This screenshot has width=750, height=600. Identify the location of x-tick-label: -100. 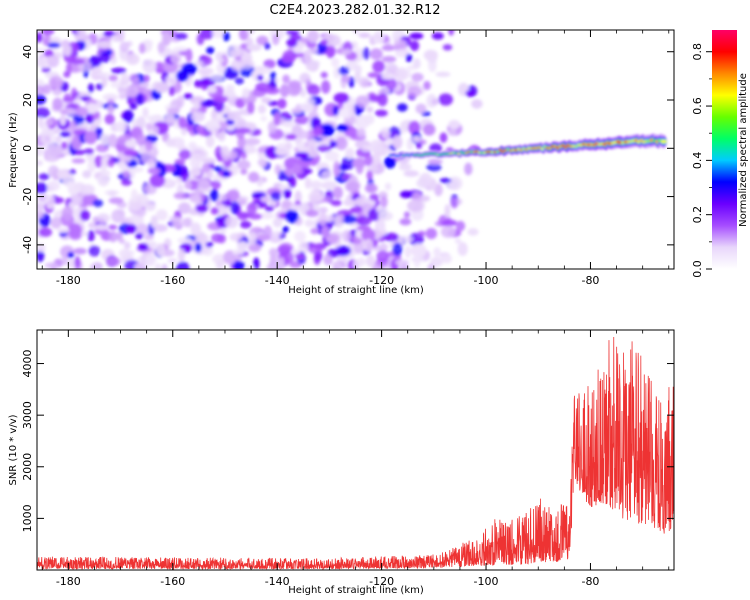
(486, 280).